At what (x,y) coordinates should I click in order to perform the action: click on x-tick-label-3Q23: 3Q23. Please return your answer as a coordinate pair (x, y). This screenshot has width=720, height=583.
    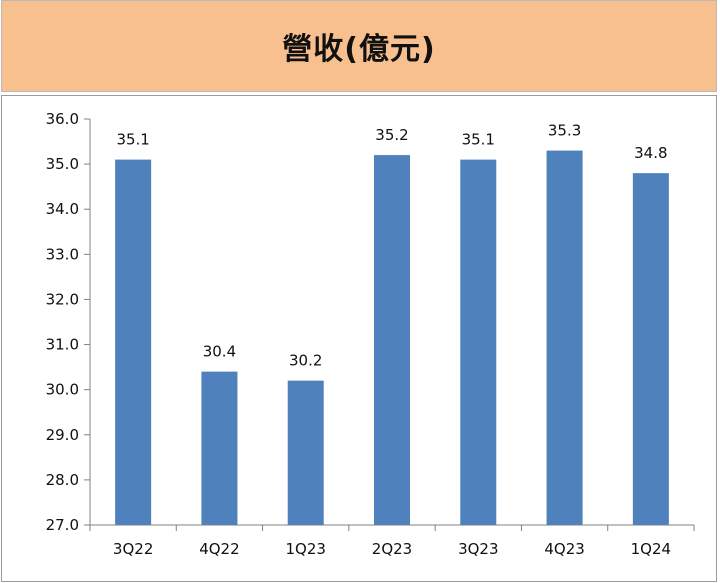
    Looking at the image, I should click on (478, 549).